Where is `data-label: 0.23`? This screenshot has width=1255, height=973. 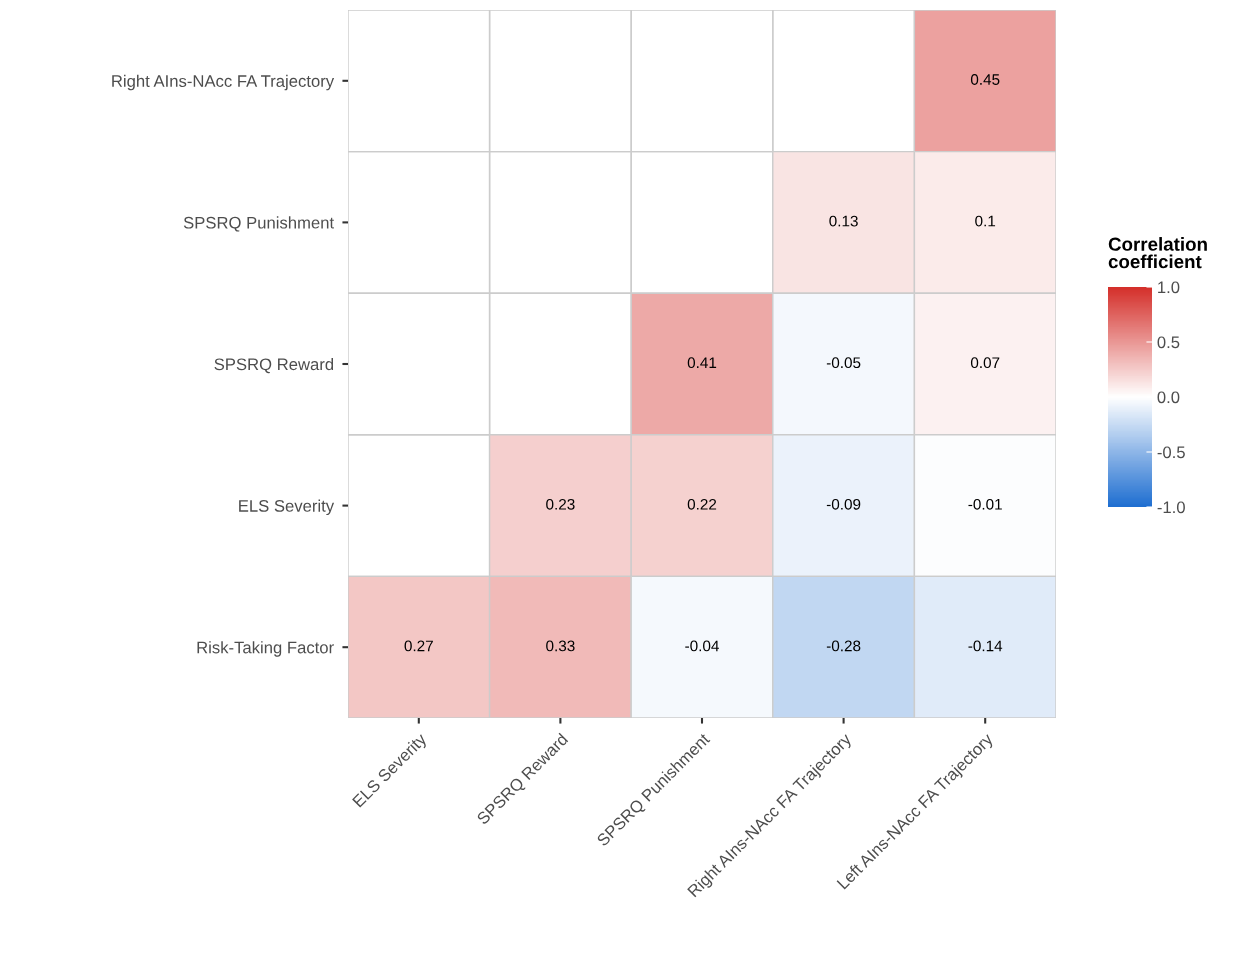
data-label: 0.23 is located at coordinates (560, 504).